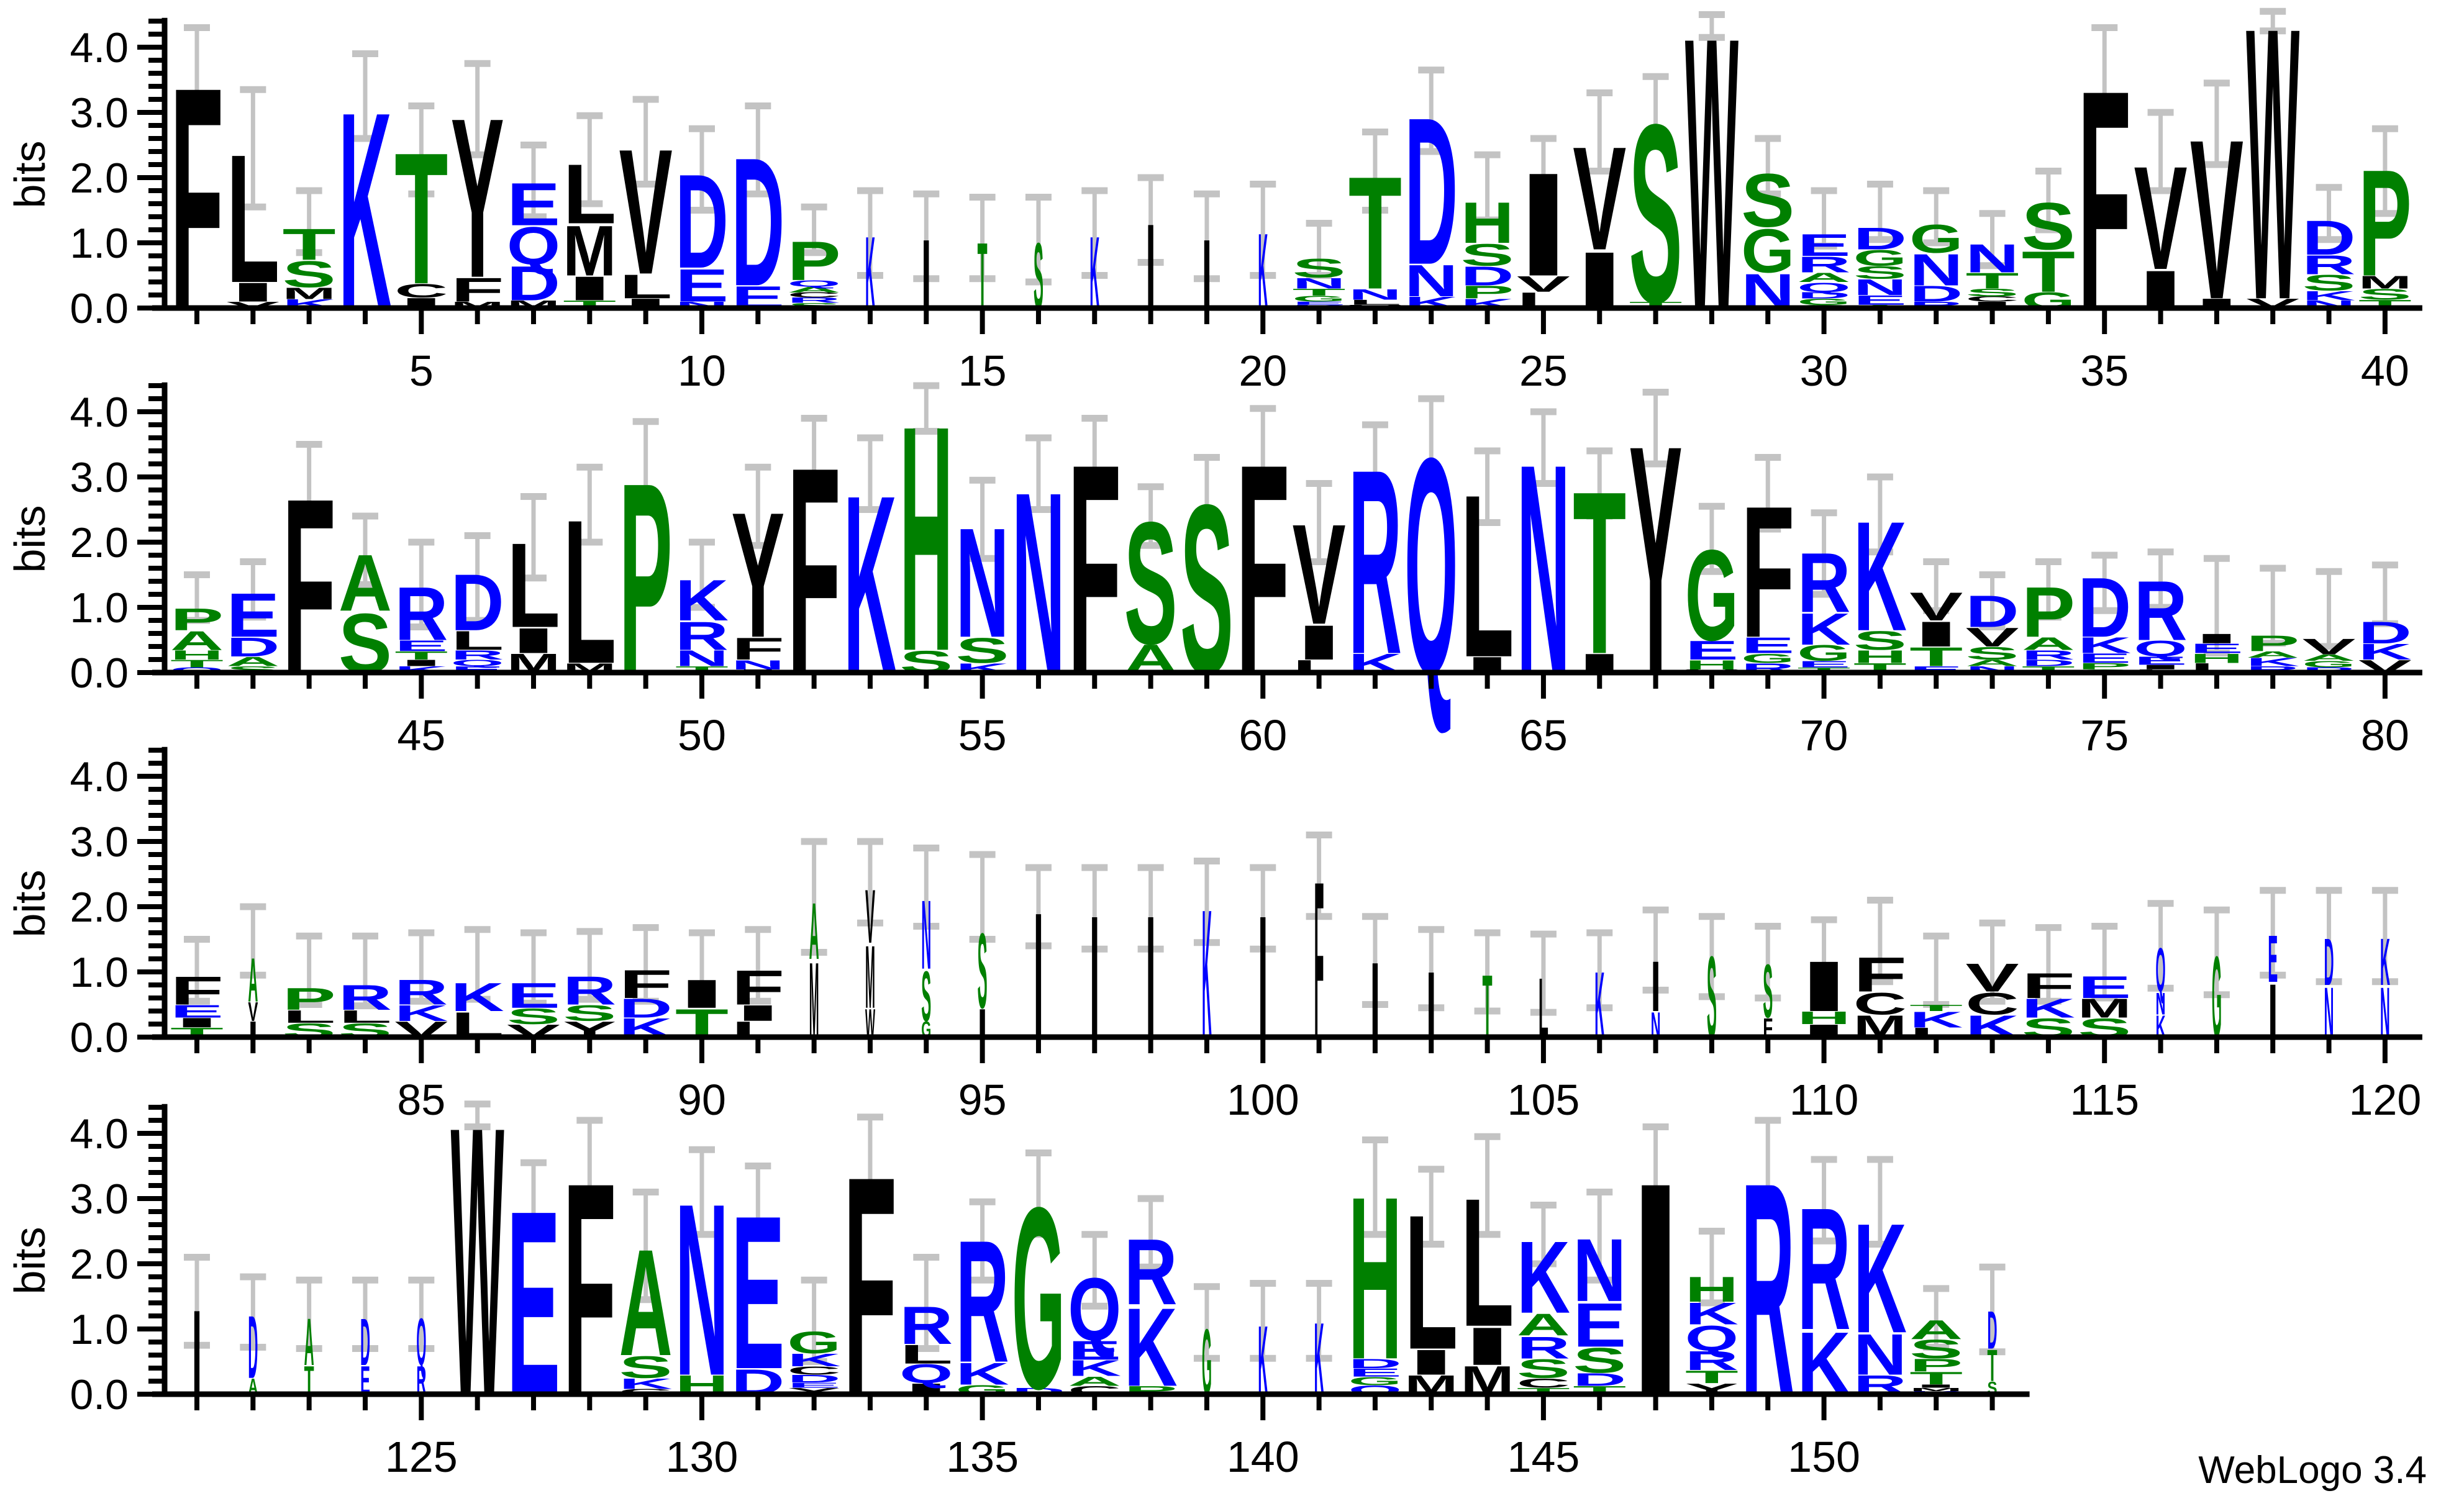  I want to click on logo-column: SPEKD, so click(2106, 617).